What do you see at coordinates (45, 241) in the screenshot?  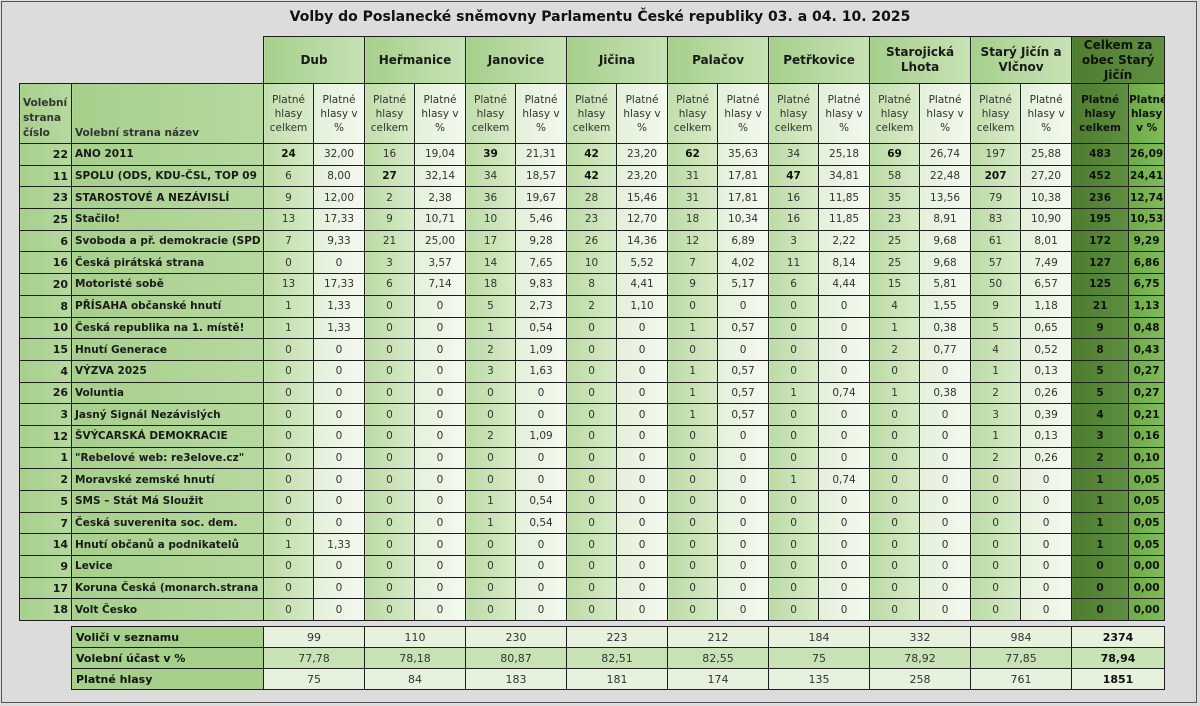 I see `party-number: 6` at bounding box center [45, 241].